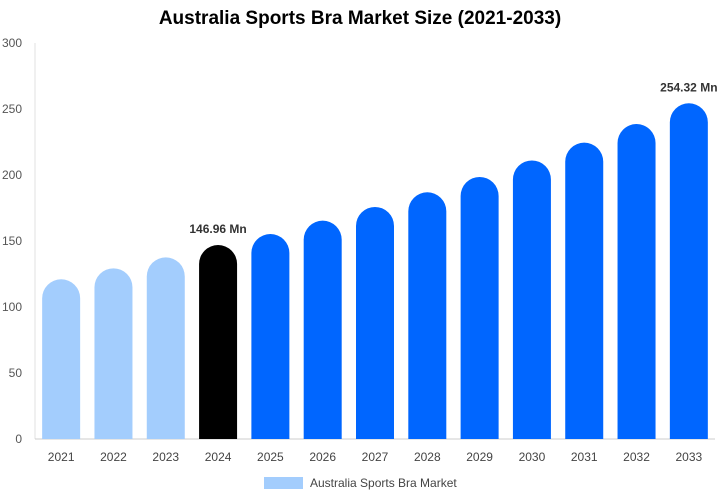 This screenshot has height=500, width=720. What do you see at coordinates (532, 457) in the screenshot?
I see `x-tick-label: 2030` at bounding box center [532, 457].